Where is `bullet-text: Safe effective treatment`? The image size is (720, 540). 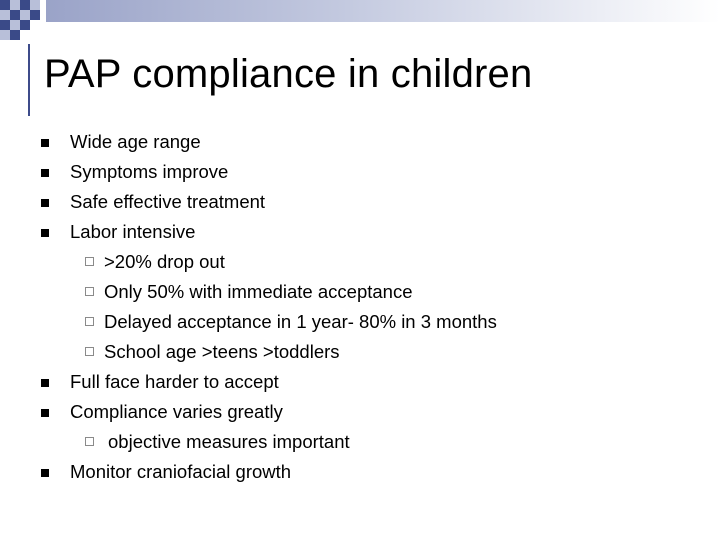
bullet-text: Safe effective treatment is located at coordinates (168, 201).